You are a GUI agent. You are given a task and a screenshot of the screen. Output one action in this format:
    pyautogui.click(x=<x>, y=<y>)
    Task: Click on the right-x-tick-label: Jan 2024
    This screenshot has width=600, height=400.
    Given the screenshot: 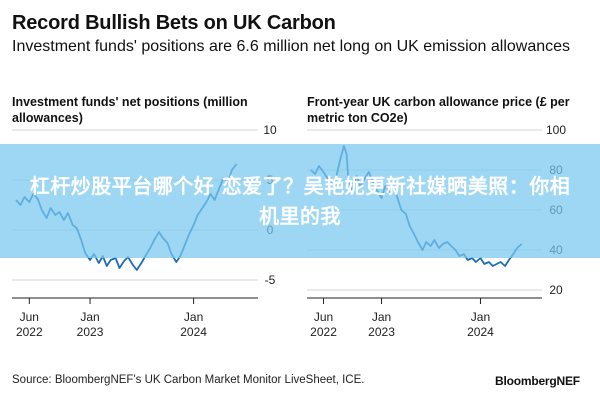 What is the action you would take?
    pyautogui.click(x=480, y=324)
    